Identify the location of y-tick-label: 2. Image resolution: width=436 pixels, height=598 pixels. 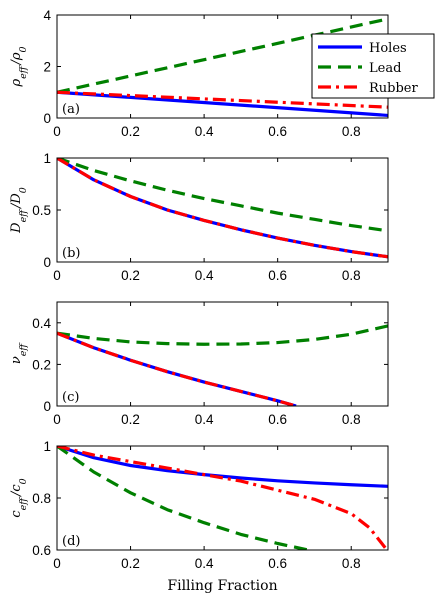
(47, 67).